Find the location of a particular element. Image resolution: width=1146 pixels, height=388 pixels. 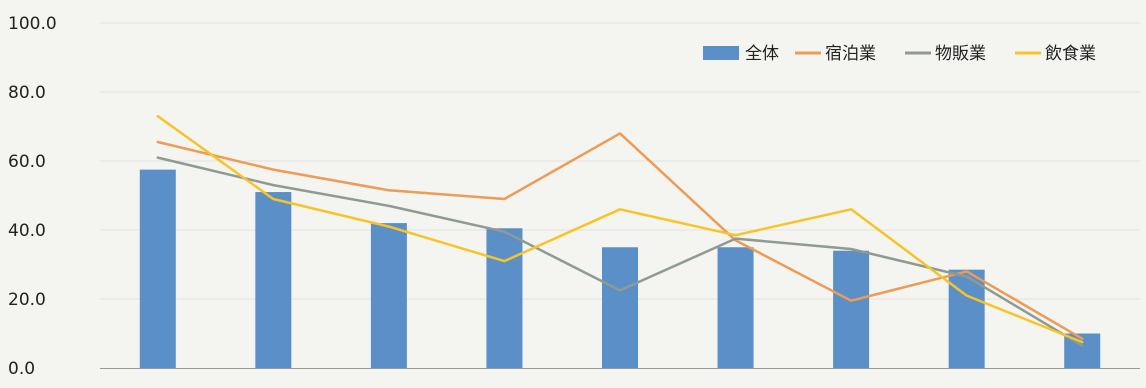

legend: 全体 宿泊業 物販業 飲食業 is located at coordinates (899, 54).